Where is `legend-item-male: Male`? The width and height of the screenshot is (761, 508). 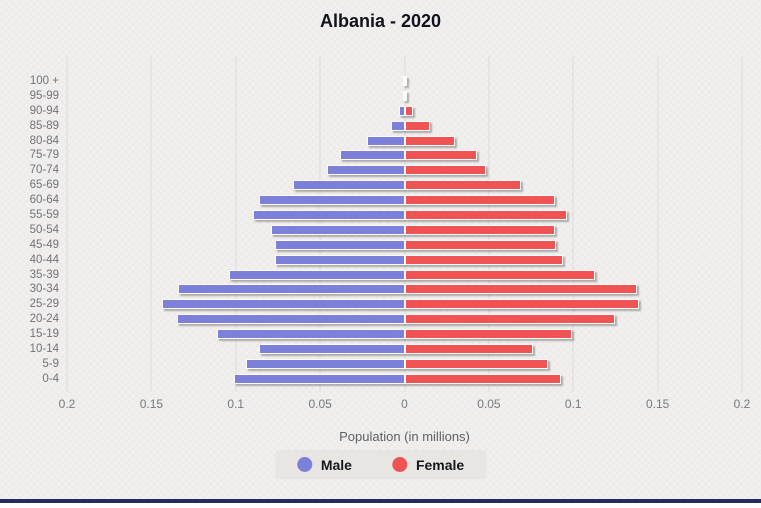
legend-item-male: Male is located at coordinates (324, 465).